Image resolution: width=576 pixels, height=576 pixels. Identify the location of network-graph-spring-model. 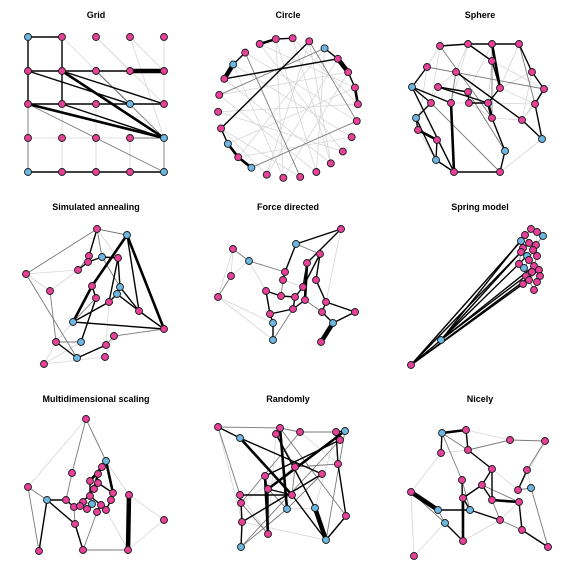
(477, 297).